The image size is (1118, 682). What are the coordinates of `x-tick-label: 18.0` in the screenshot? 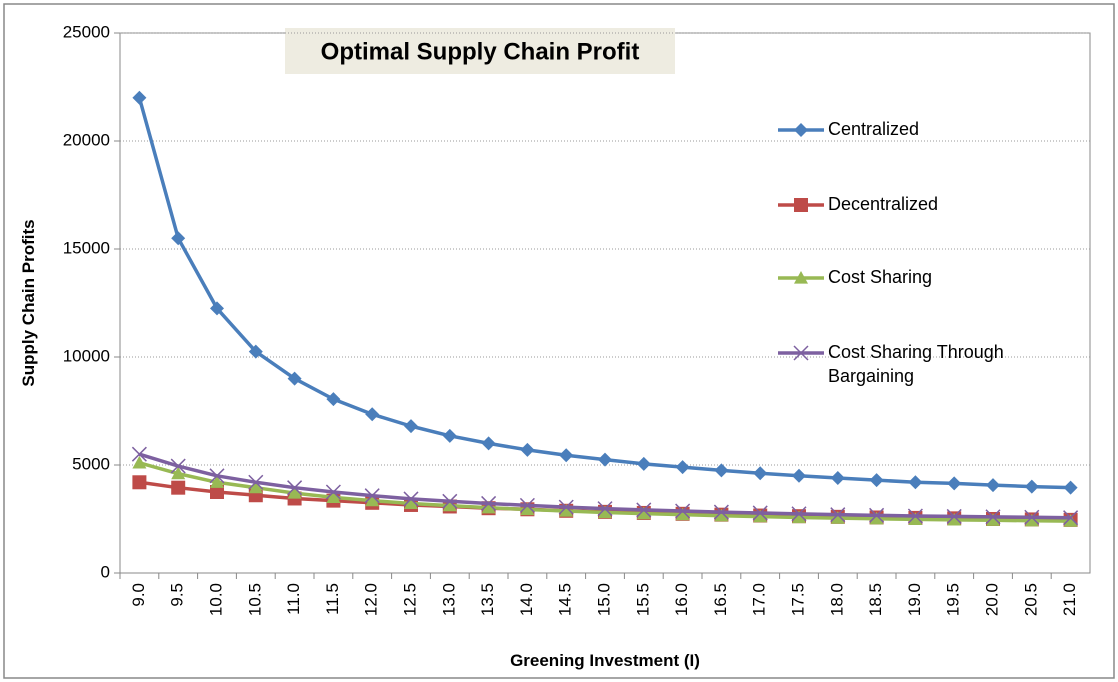 It's located at (836, 599).